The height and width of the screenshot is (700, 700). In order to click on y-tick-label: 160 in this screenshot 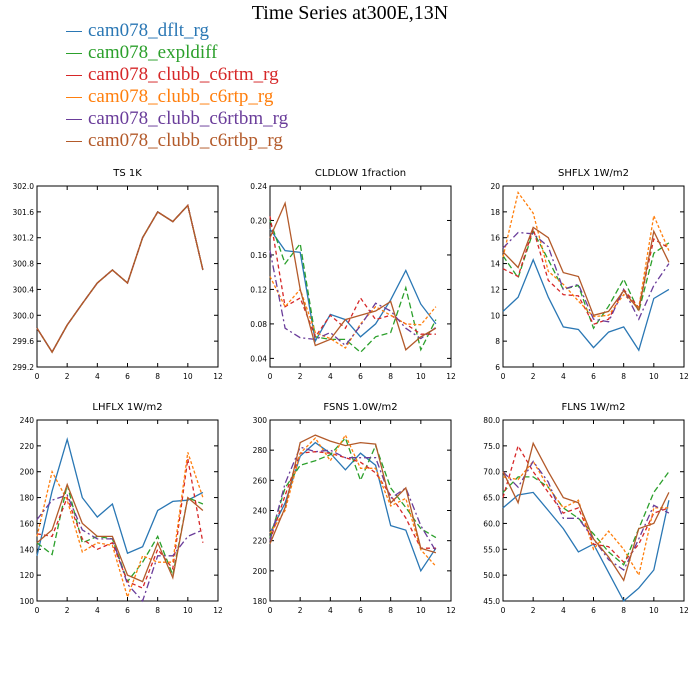, I will do `click(27, 523)`.